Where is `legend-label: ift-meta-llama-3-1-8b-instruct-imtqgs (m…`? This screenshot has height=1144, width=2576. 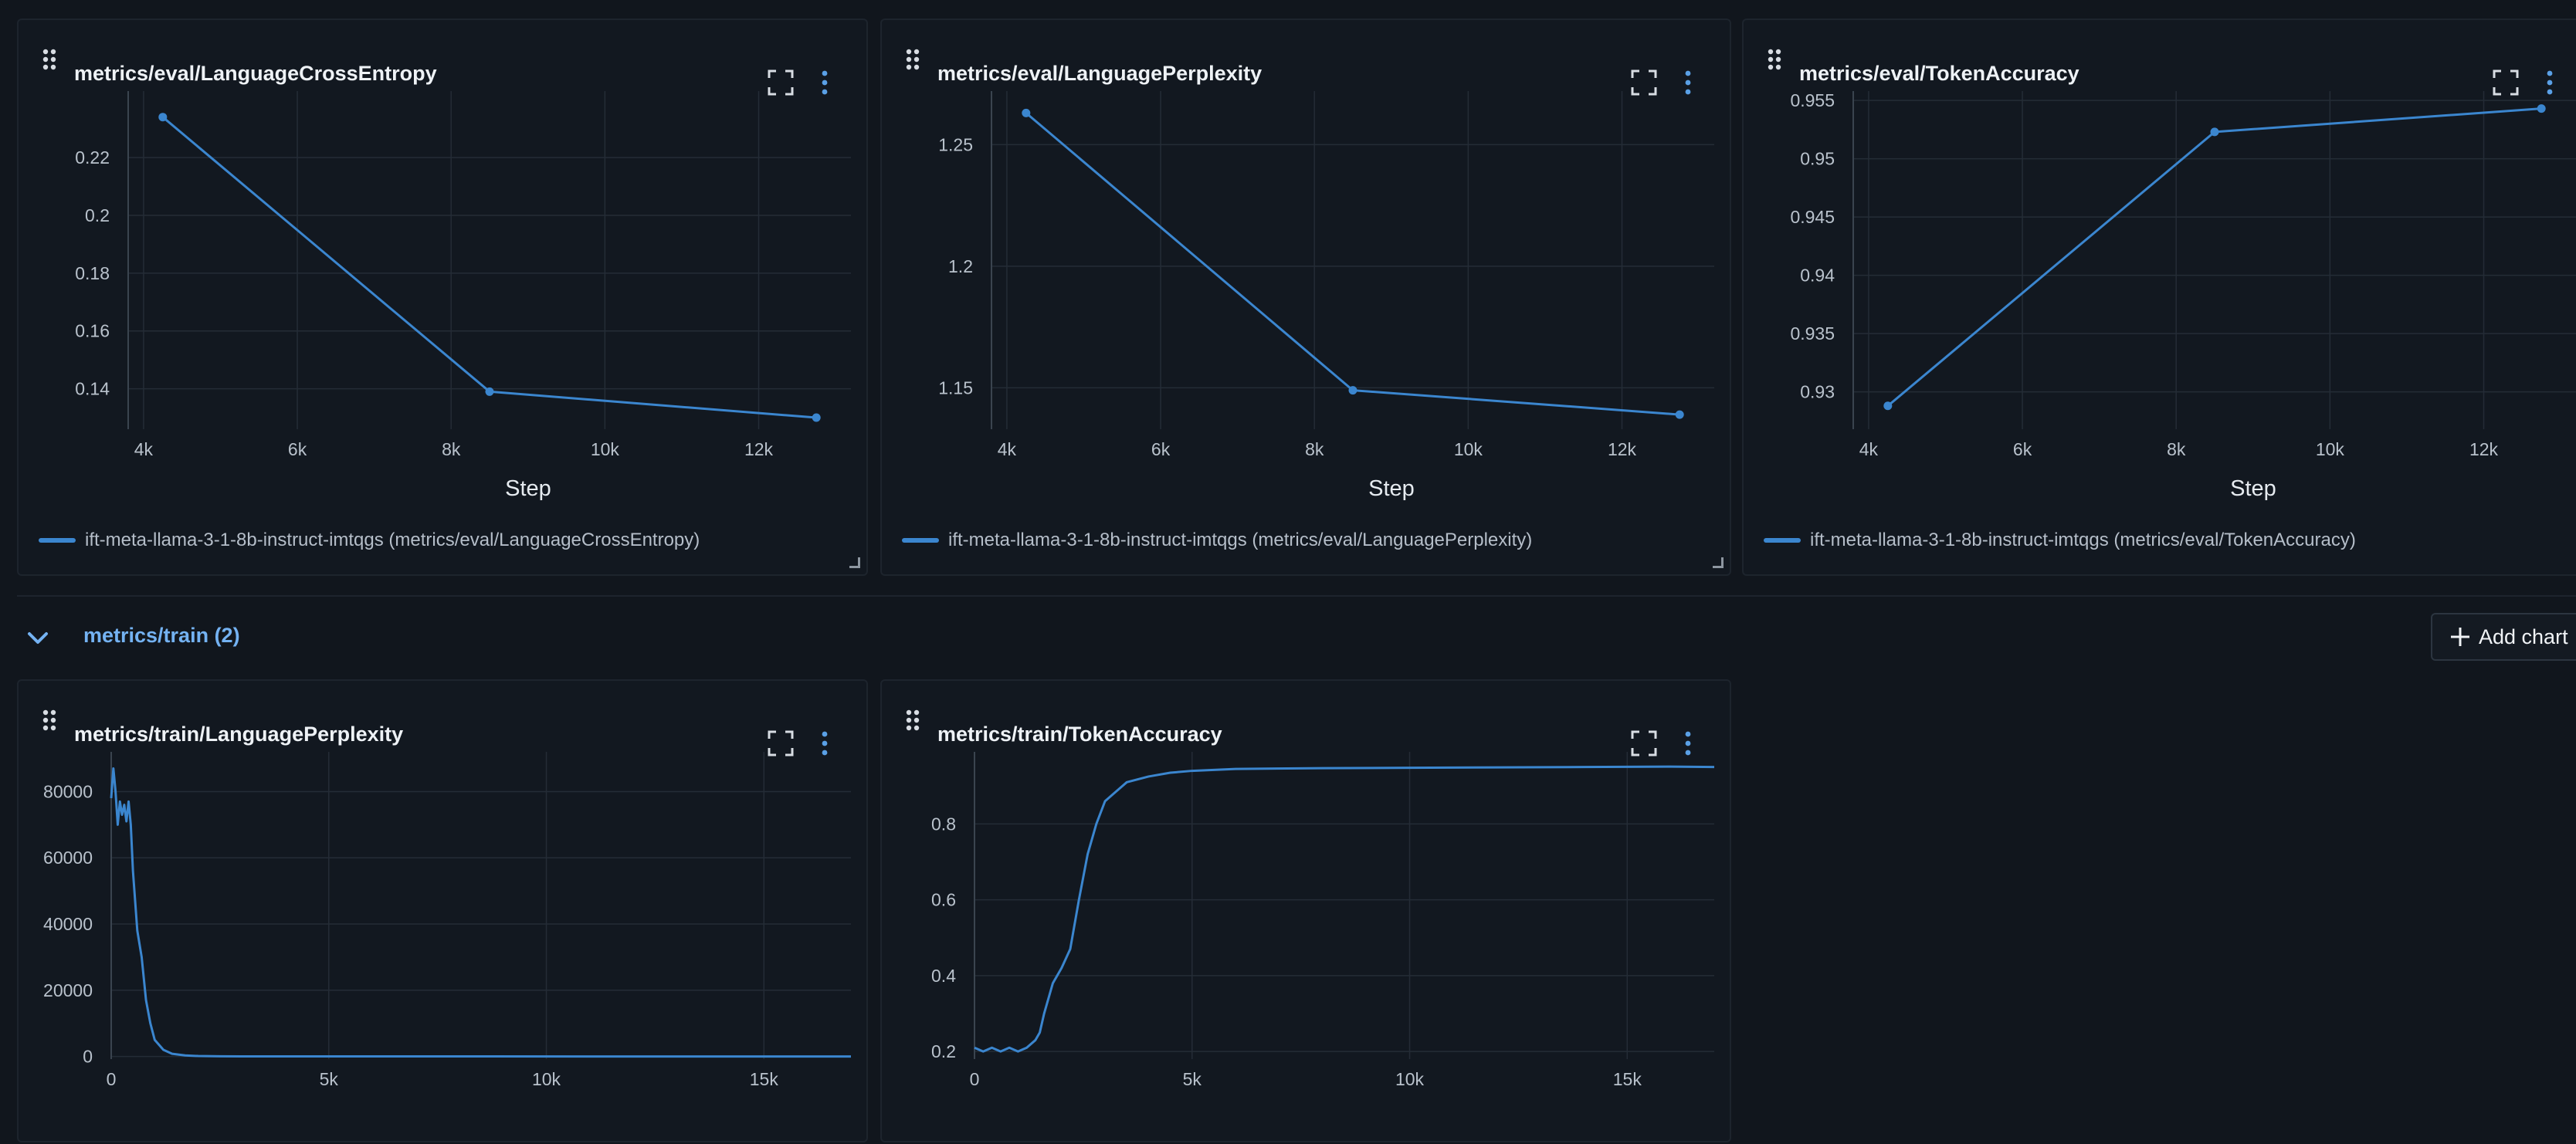 legend-label: ift-meta-llama-3-1-8b-instruct-imtqgs (m… is located at coordinates (2083, 540).